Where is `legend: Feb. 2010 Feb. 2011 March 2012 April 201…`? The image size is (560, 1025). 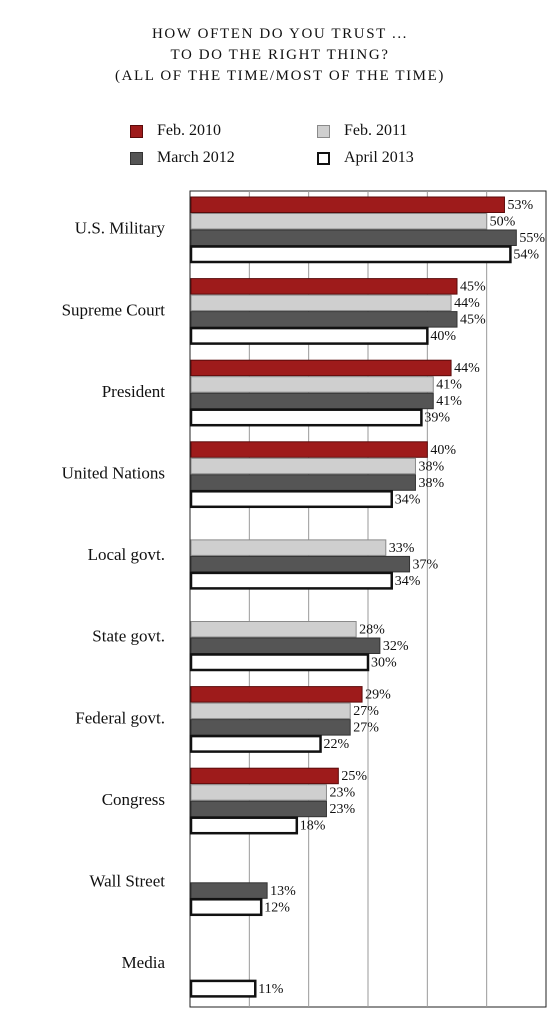
legend: Feb. 2010 Feb. 2011 March 2012 April 201… is located at coordinates (295, 148).